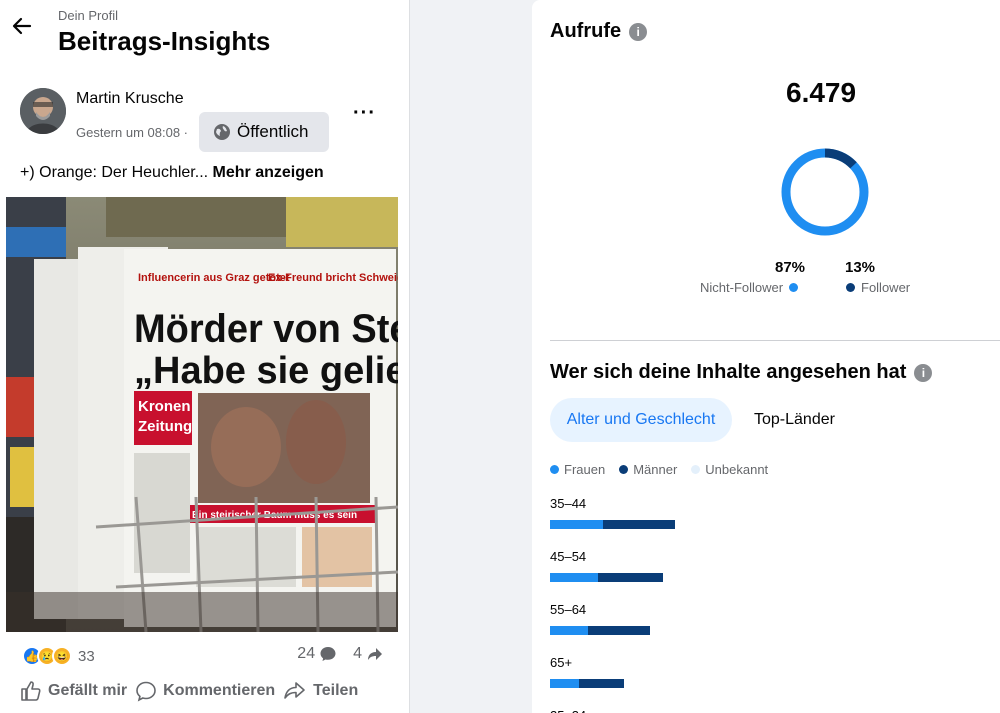  I want to click on share-button: Teilen, so click(320, 691).